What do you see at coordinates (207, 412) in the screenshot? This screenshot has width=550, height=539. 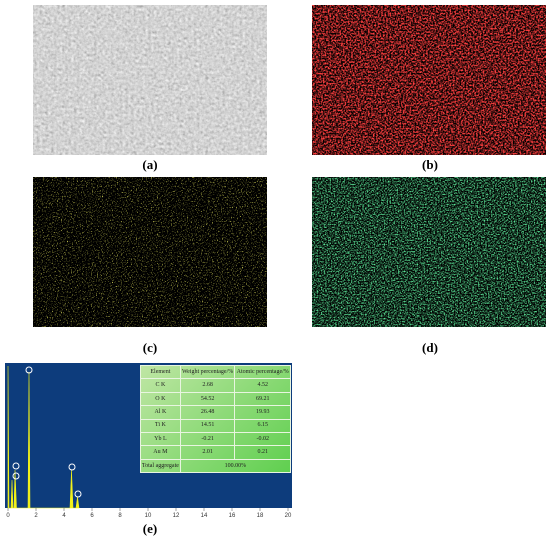 I see `table-cell: 26.48` at bounding box center [207, 412].